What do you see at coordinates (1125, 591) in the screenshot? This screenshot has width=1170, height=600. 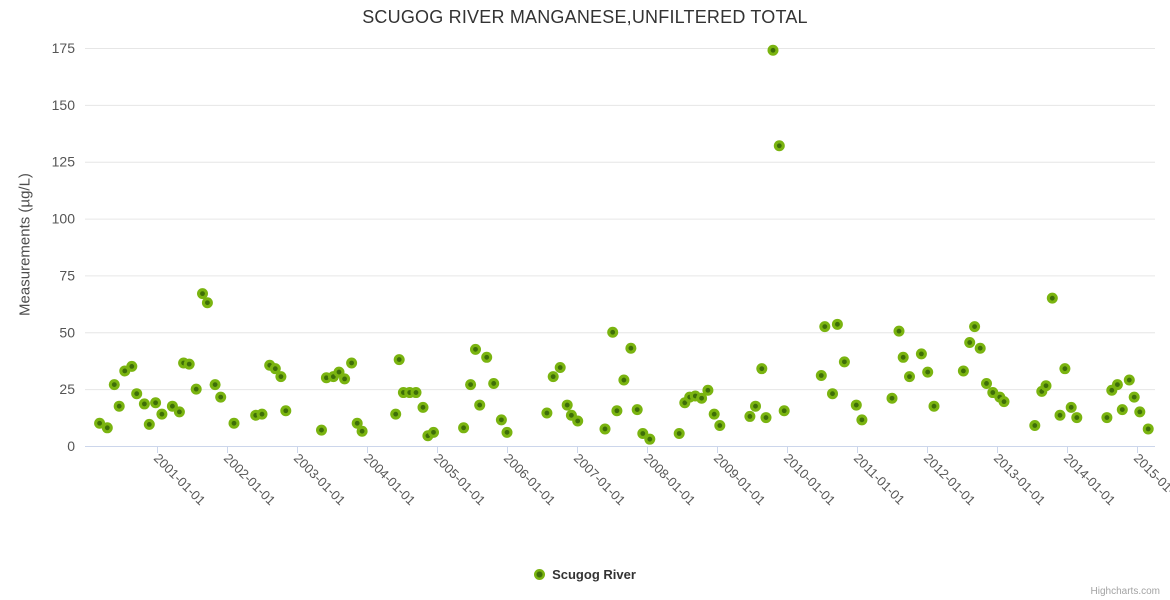 I see `credits-link: Highcharts.com` at bounding box center [1125, 591].